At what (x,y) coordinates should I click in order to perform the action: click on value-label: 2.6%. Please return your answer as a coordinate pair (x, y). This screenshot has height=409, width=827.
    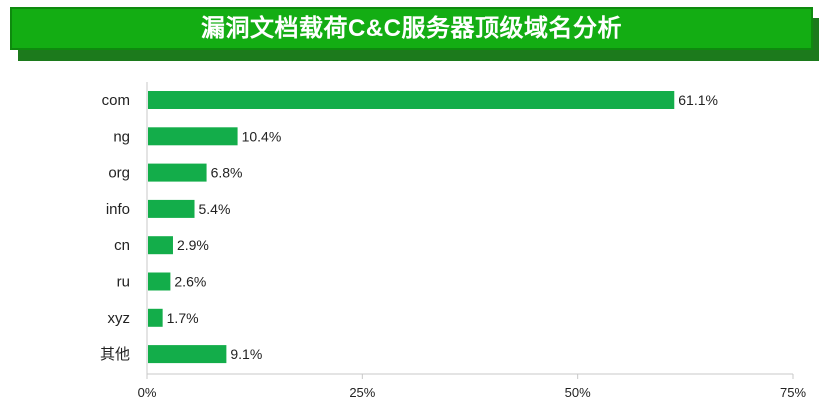
    Looking at the image, I should click on (190, 282).